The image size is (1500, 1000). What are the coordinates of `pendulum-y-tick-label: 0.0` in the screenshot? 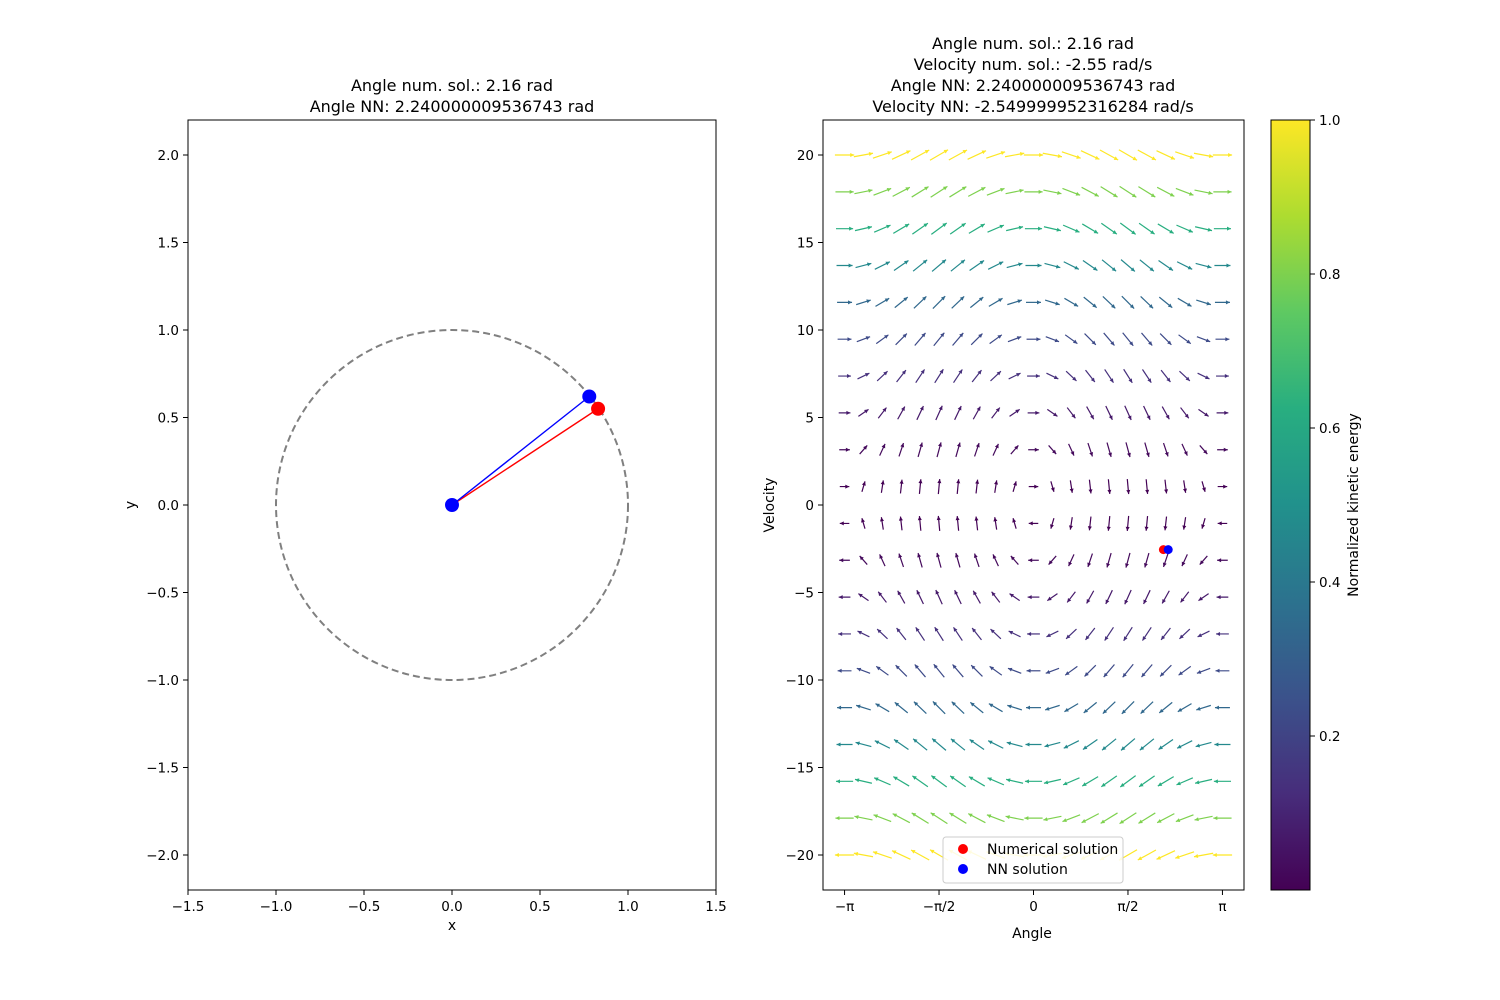 It's located at (168, 506).